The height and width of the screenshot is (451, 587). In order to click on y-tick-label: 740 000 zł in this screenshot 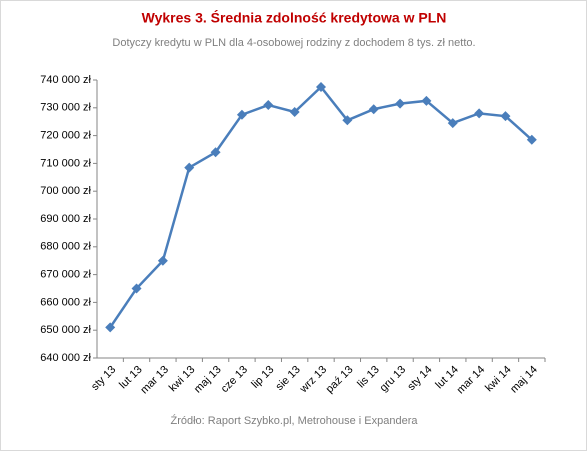, I will do `click(65, 80)`.